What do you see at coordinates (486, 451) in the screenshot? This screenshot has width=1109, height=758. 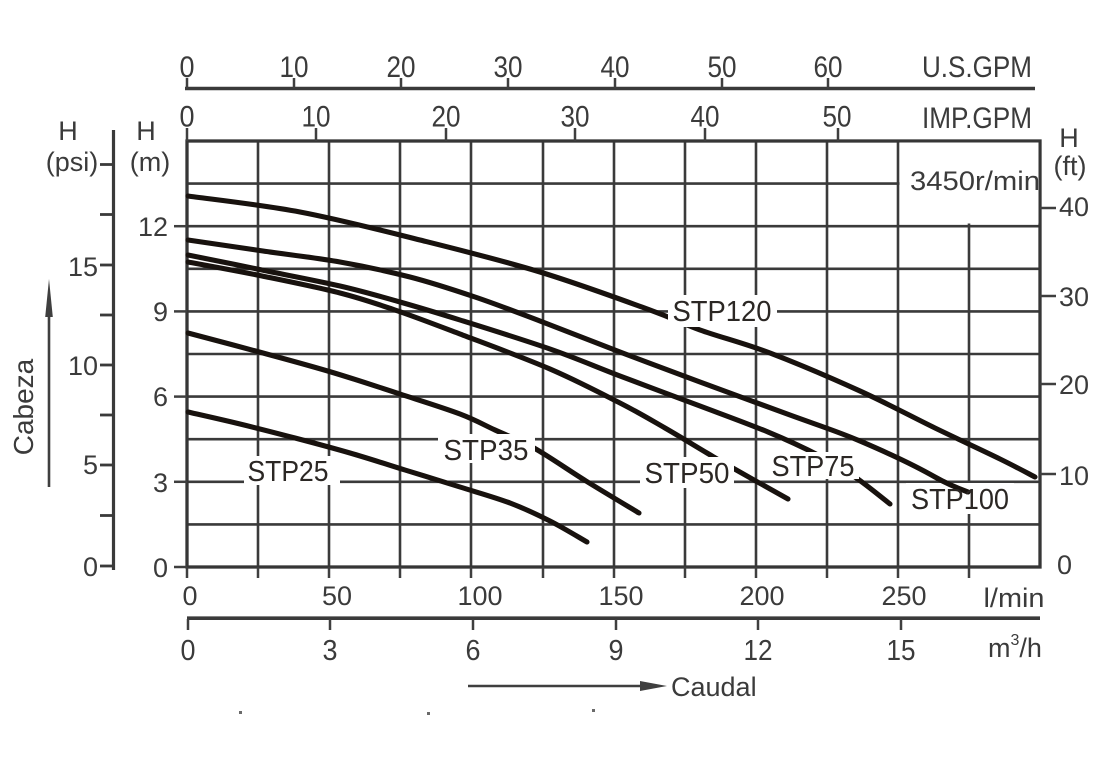 I see `svg-text: STP35` at bounding box center [486, 451].